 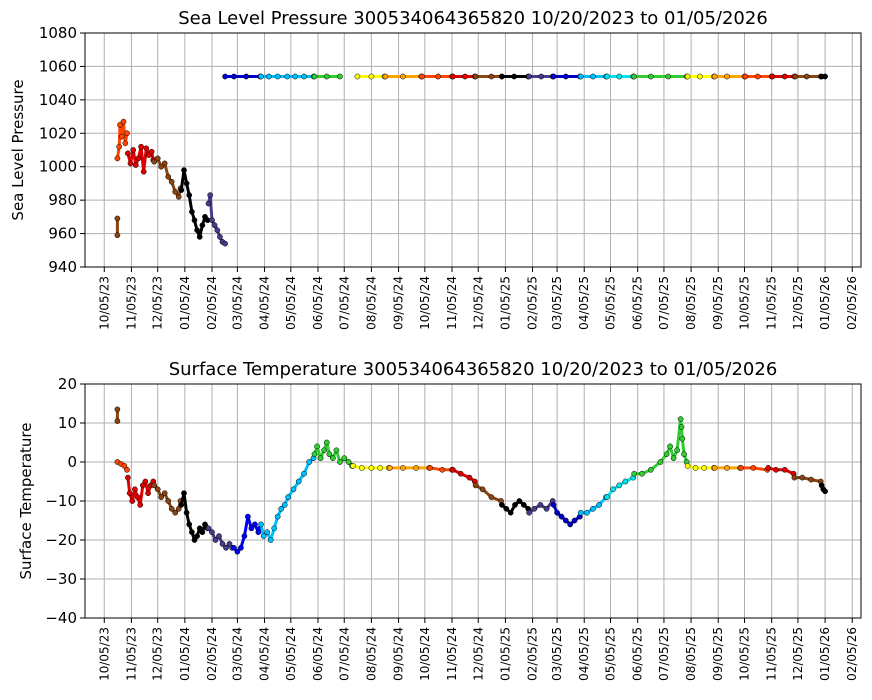 What do you see at coordinates (104, 303) in the screenshot?
I see `x-tick-label: 10/05/23` at bounding box center [104, 303].